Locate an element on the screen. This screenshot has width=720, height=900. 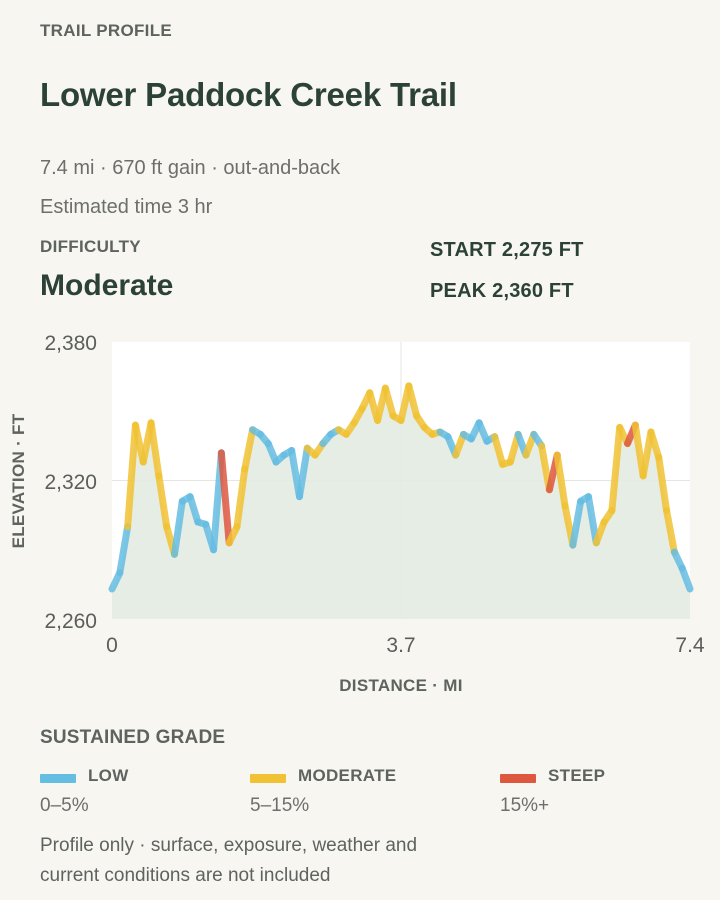
legend-name-low: LOW is located at coordinates (108, 775).